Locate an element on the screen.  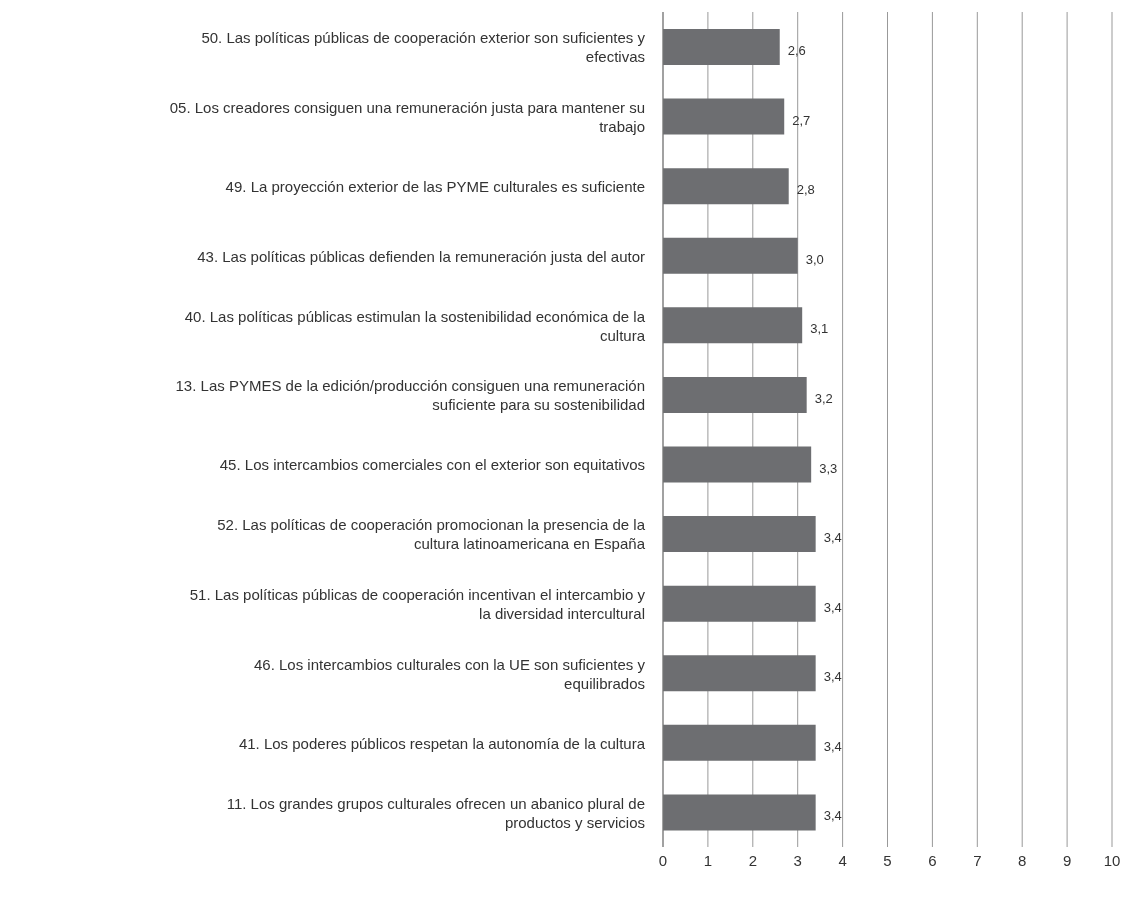
y-tick-label: 46. Los intercambios culturales con la UE son suficientes y equilibrados is located at coordinates (449, 673).